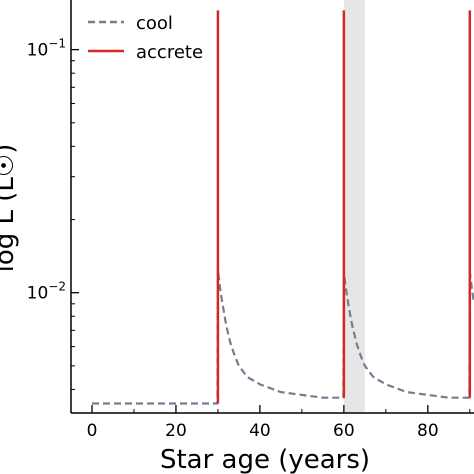 Image resolution: width=474 pixels, height=474 pixels. What do you see at coordinates (176, 431) in the screenshot?
I see `x-tick-label-20: 20` at bounding box center [176, 431].